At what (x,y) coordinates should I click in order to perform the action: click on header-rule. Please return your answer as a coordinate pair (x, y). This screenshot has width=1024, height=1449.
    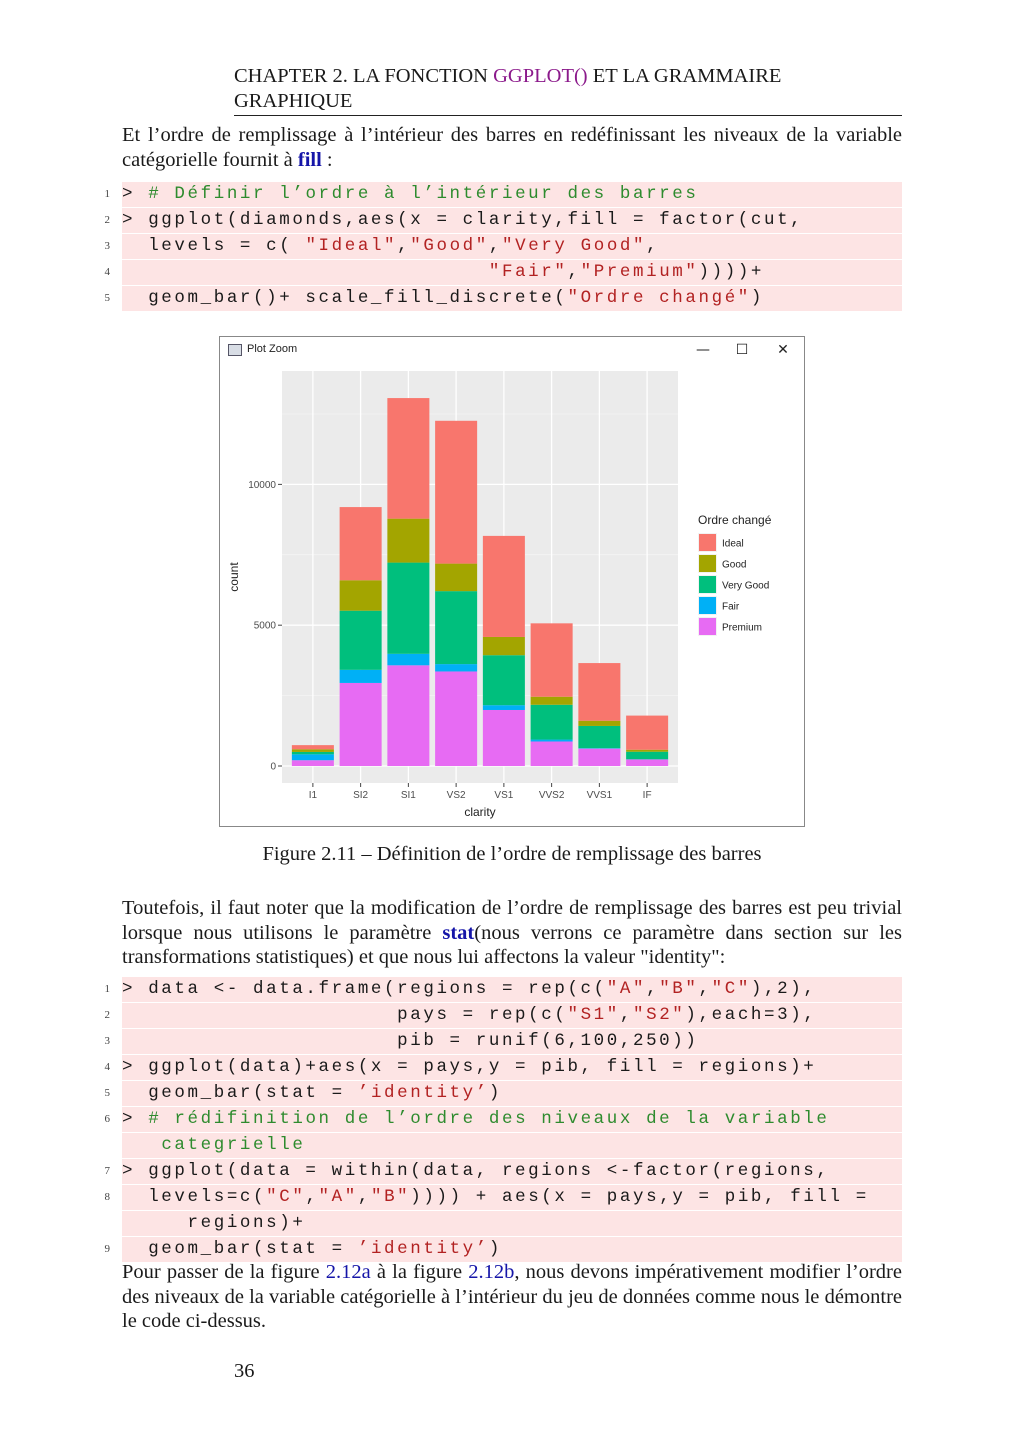
    Looking at the image, I should click on (568, 115).